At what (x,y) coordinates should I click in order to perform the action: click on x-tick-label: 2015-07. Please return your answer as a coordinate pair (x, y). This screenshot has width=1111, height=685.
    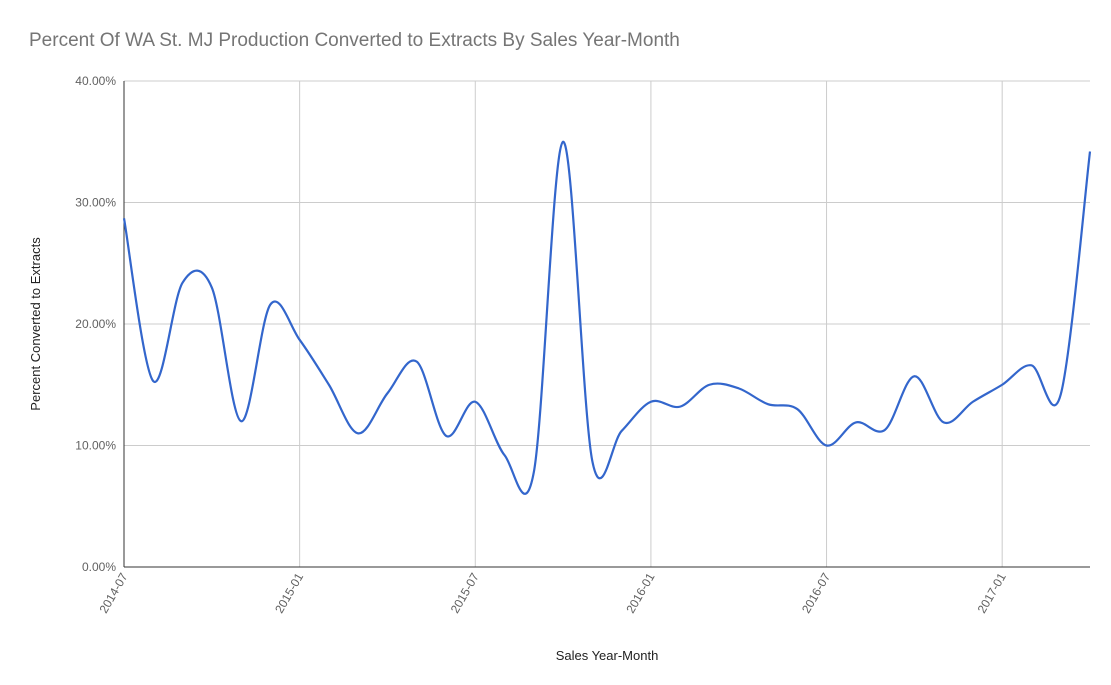
    Looking at the image, I should click on (465, 592).